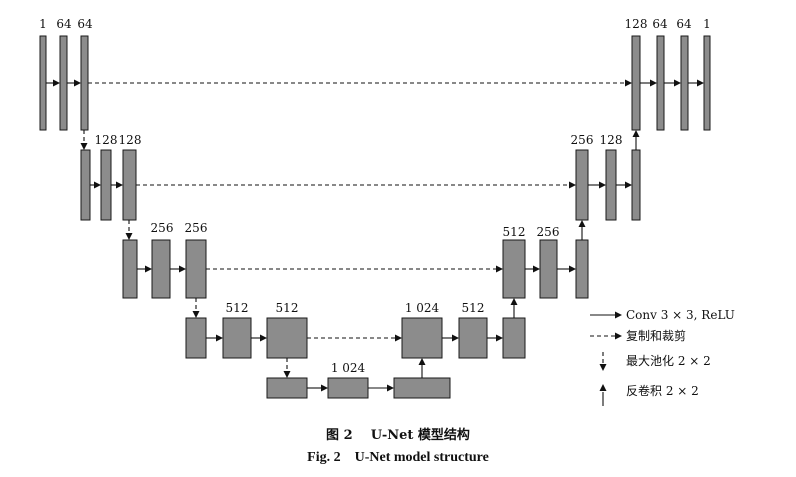  What do you see at coordinates (339, 435) in the screenshot?
I see `caption-zh-number: 图 2` at bounding box center [339, 435].